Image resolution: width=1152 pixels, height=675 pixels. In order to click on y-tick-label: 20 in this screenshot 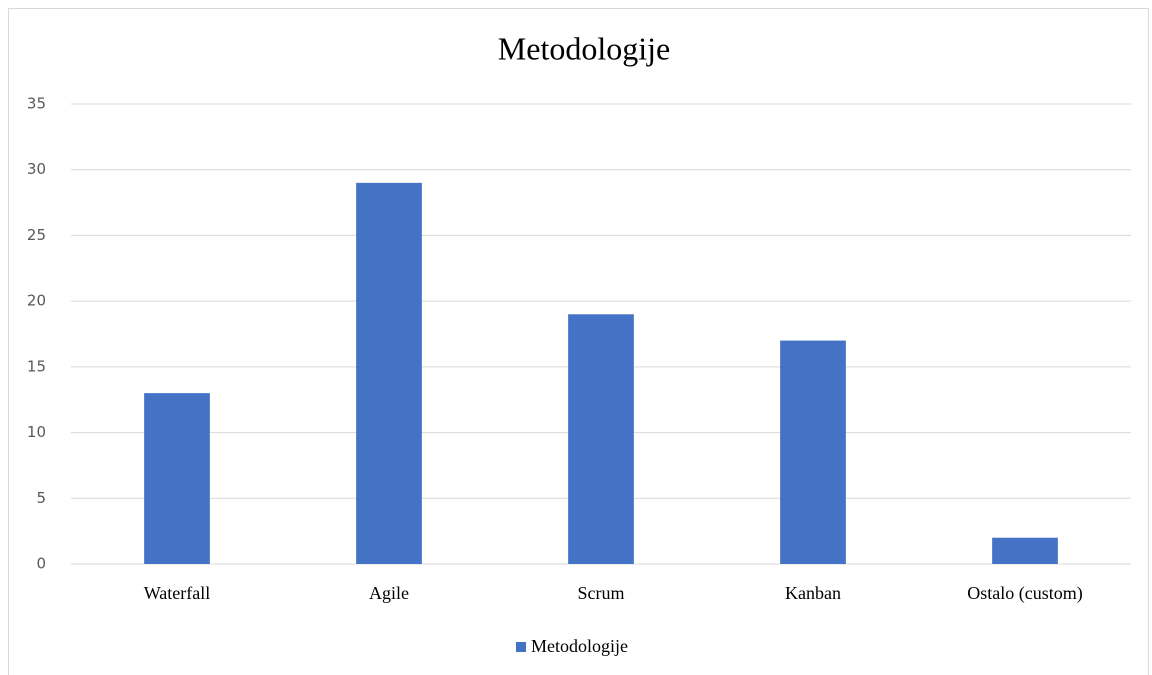, I will do `click(36, 301)`.